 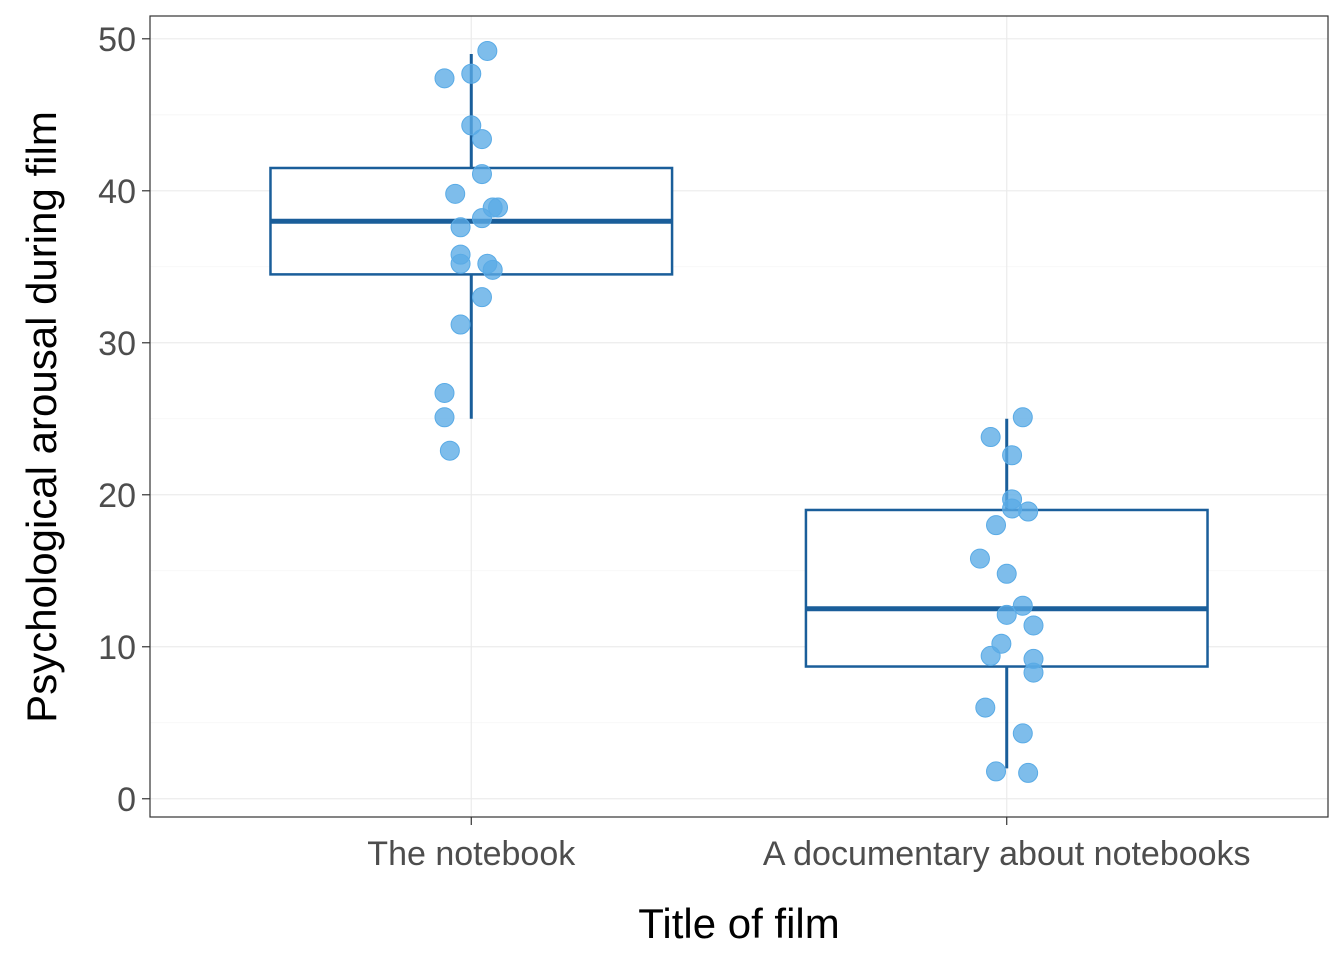 I want to click on y-tick-label: 30, so click(x=117, y=344).